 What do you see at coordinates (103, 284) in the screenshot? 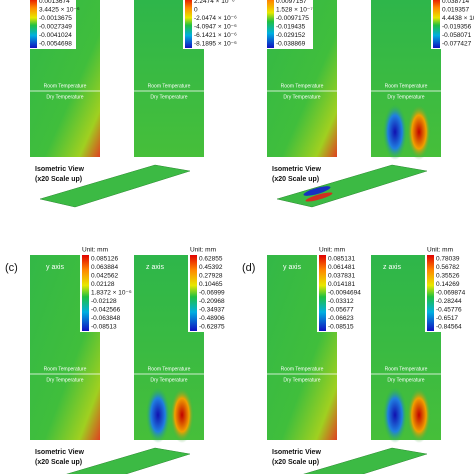
I see `legend-value: 0.02128` at bounding box center [103, 284].